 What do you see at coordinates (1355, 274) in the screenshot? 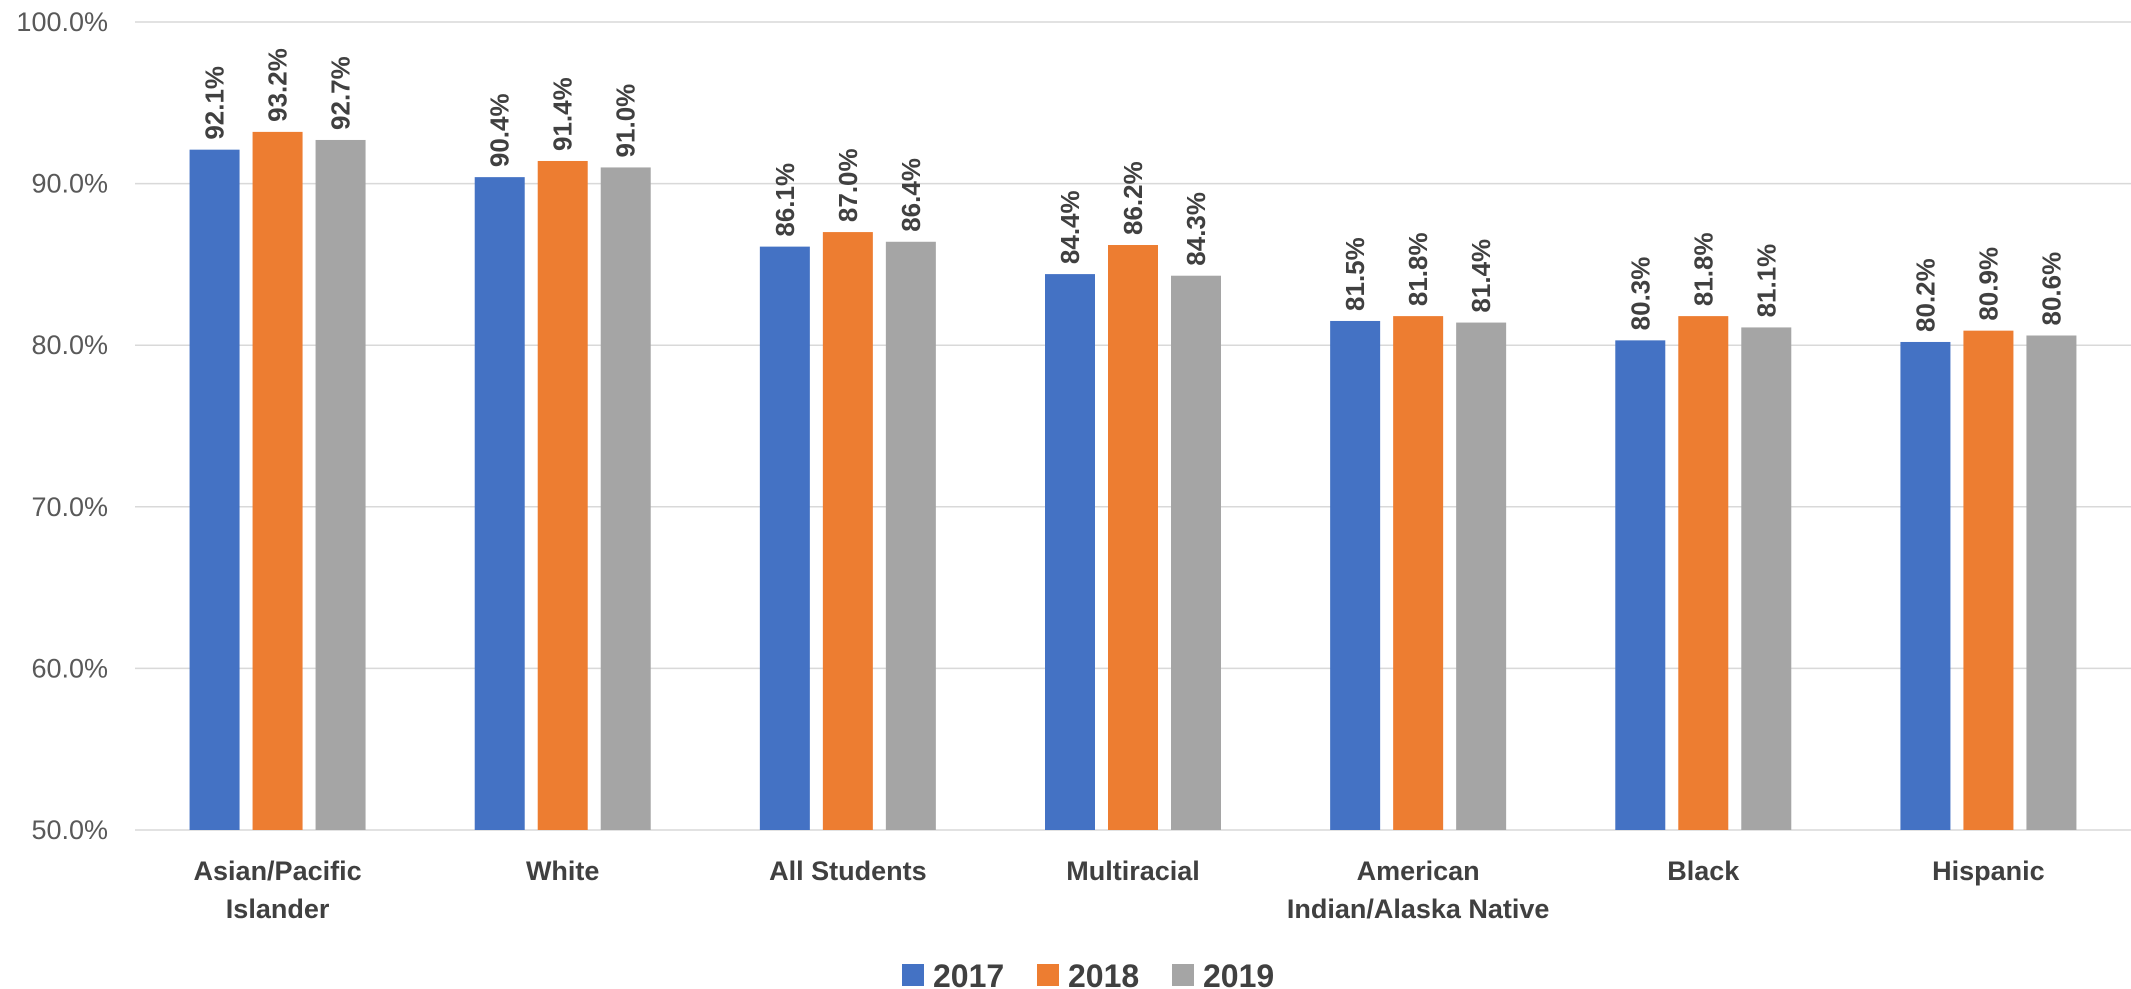
I see `data-label: 81.5%` at bounding box center [1355, 274].